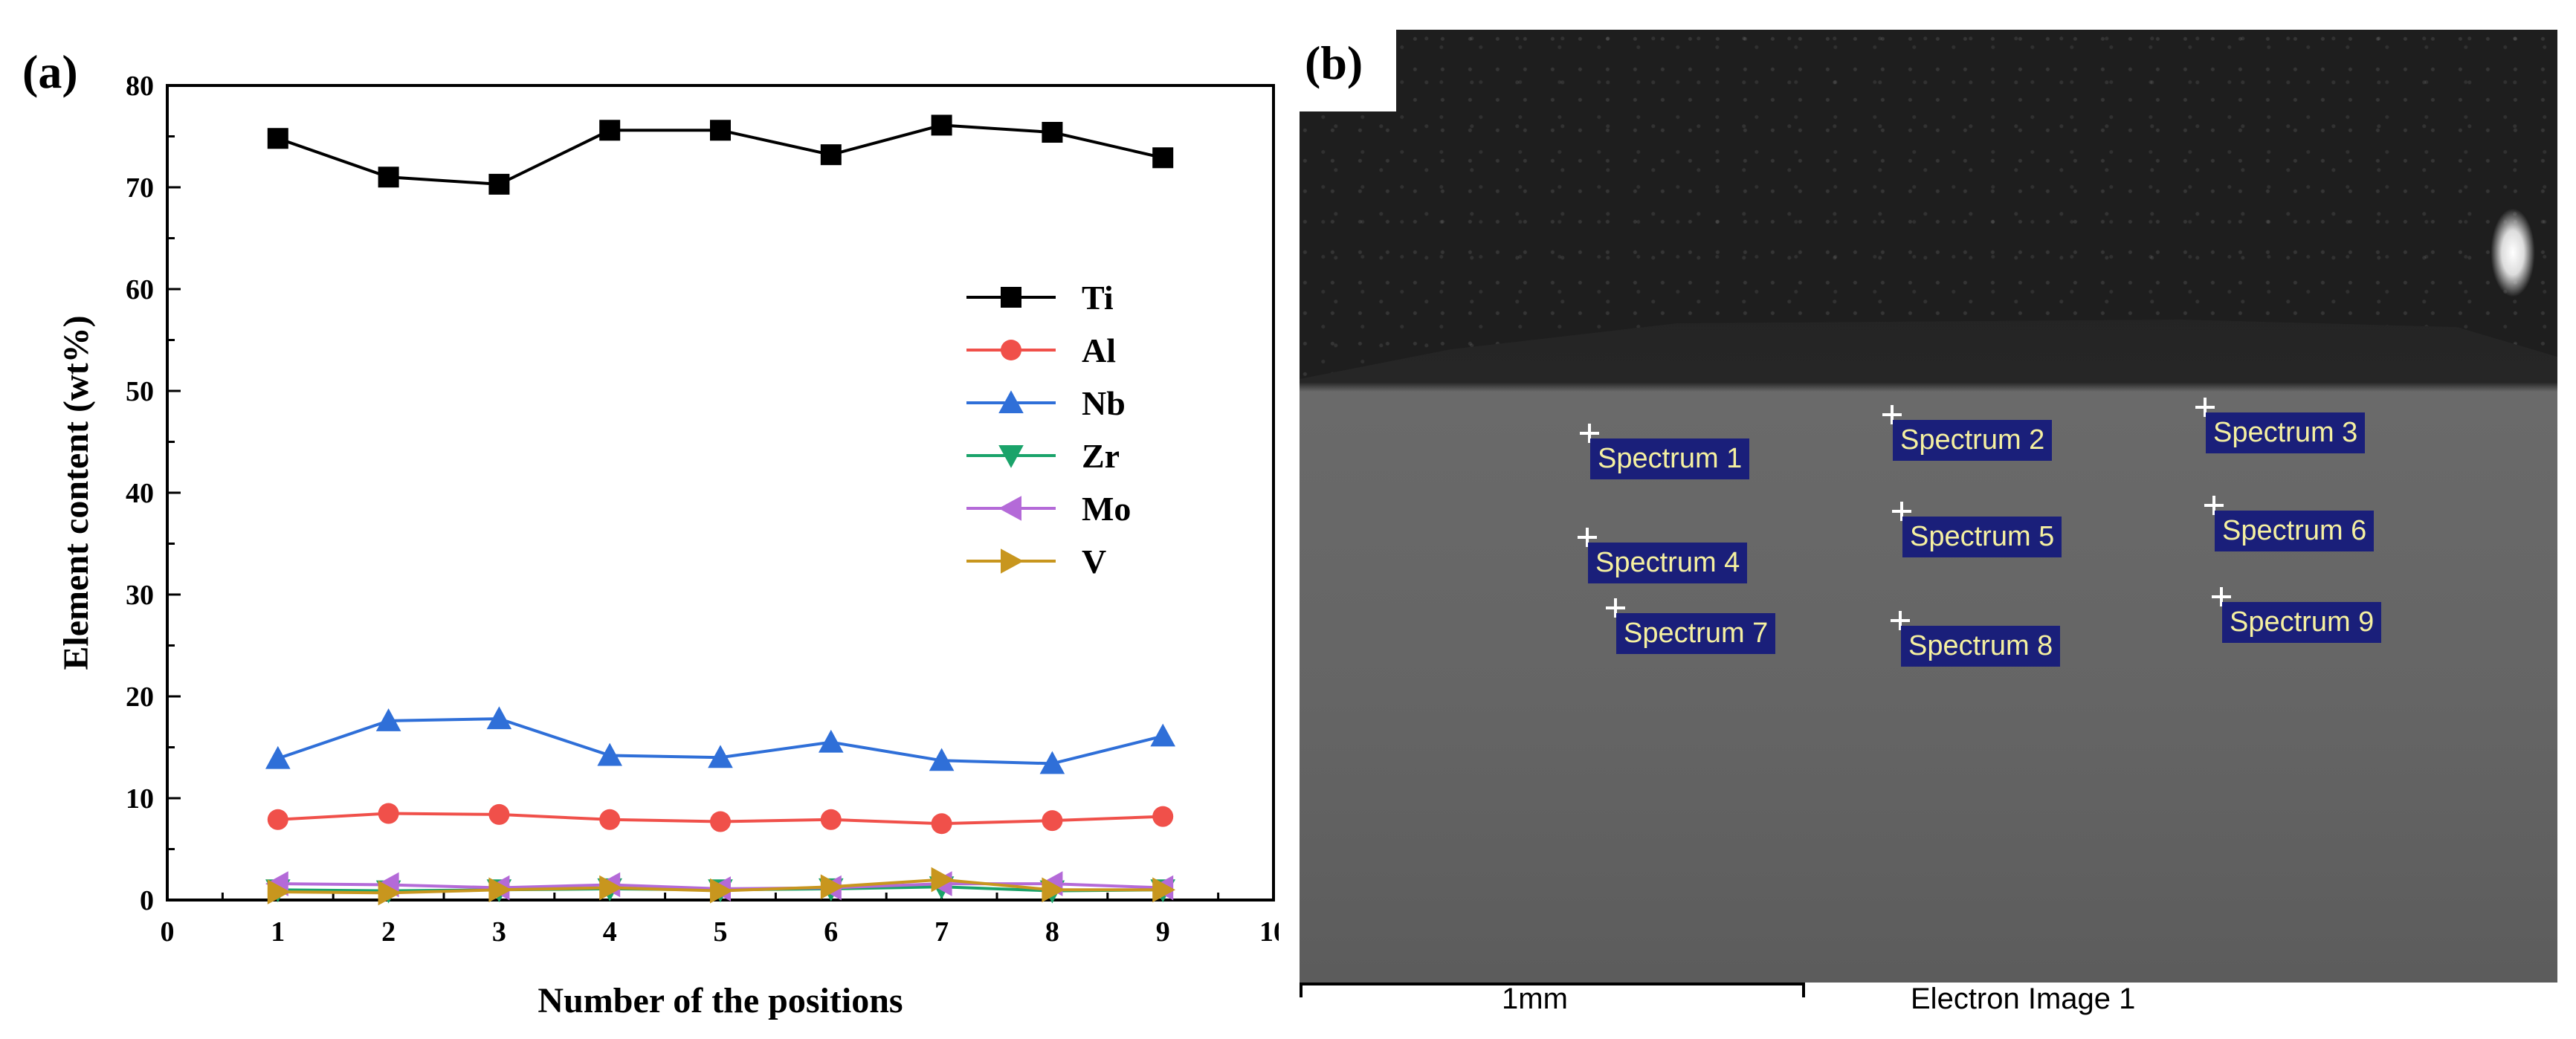 The width and height of the screenshot is (2576, 1039). What do you see at coordinates (140, 289) in the screenshot?
I see `y-tick-label: 60` at bounding box center [140, 289].